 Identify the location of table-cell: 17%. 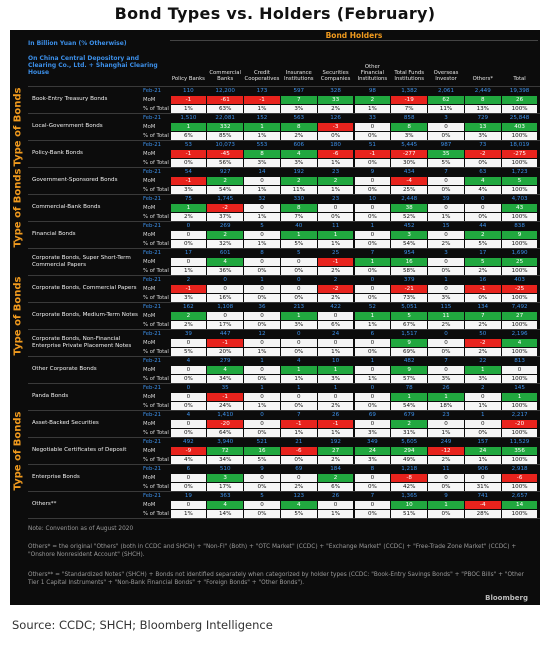
(225, 325).